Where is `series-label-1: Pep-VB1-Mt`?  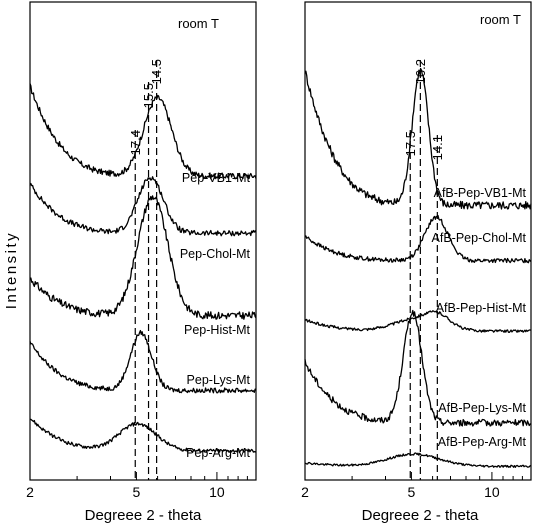 series-label-1: Pep-VB1-Mt is located at coordinates (216, 178).